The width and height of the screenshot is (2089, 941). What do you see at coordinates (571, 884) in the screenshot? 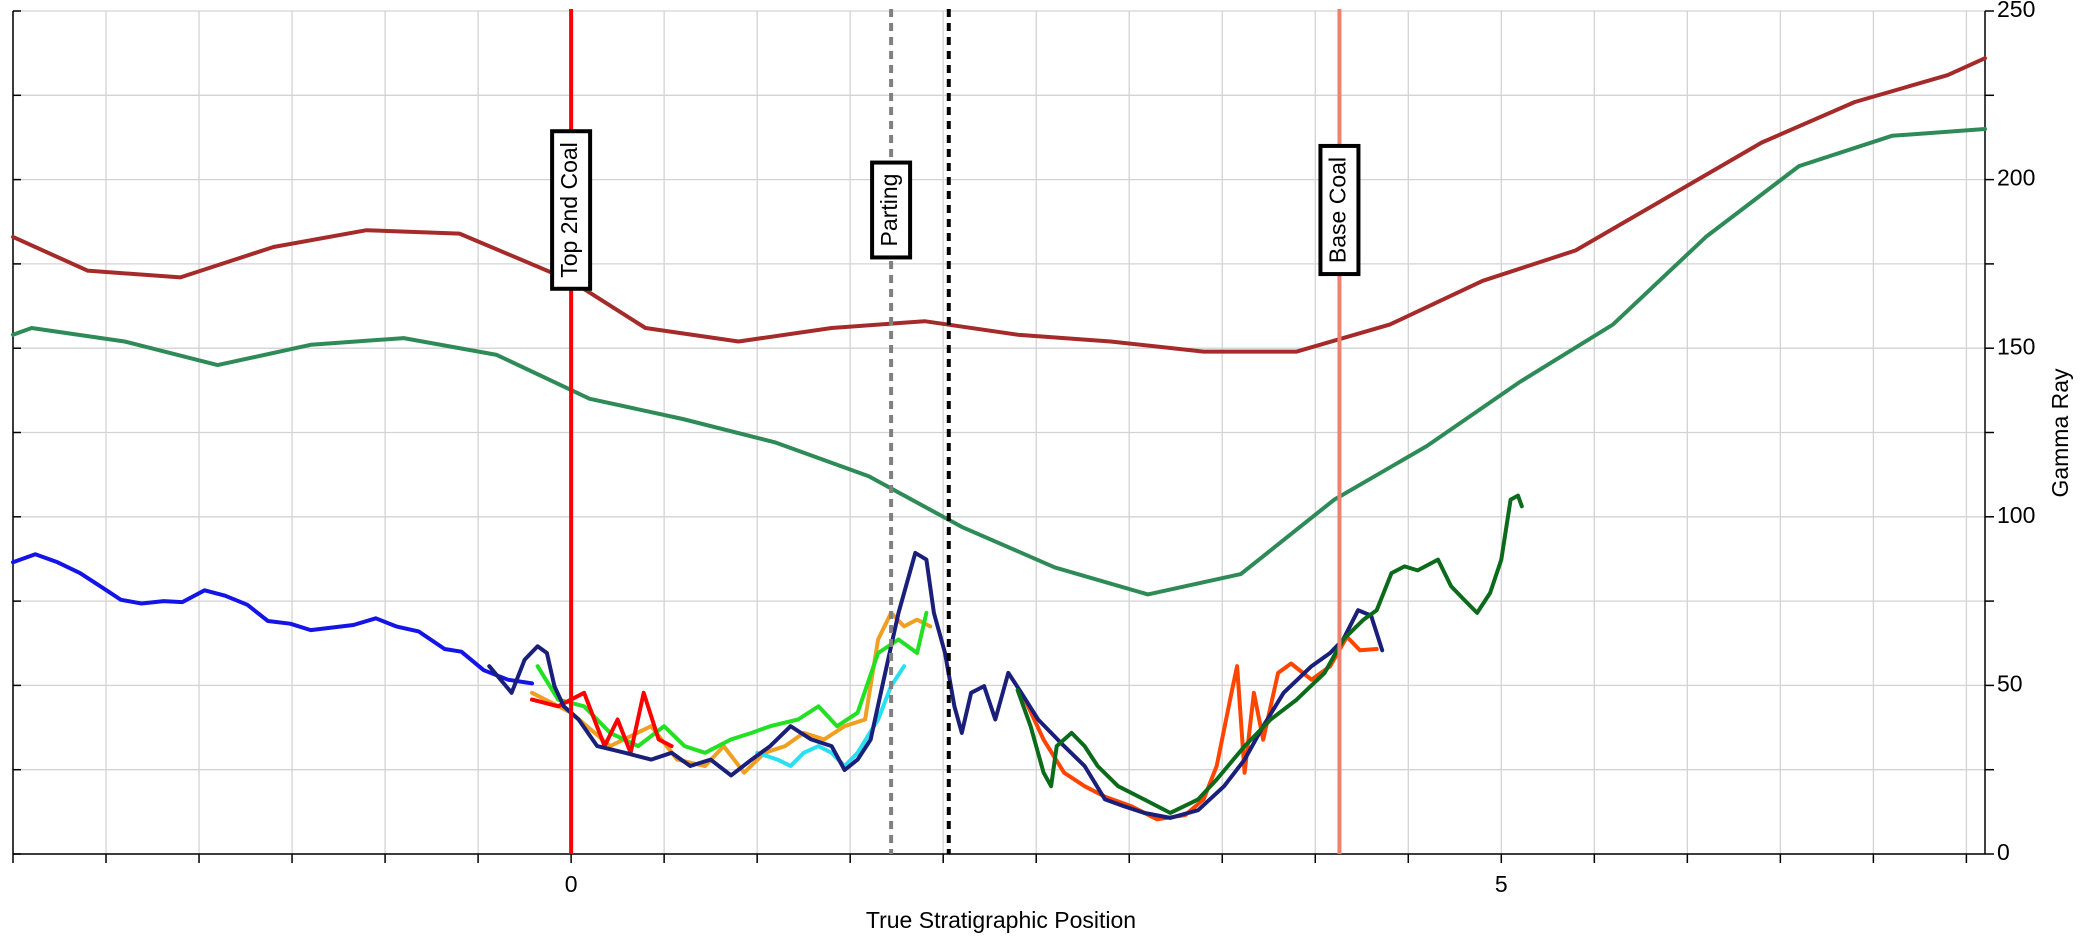
I see `x-tick-label: 0` at bounding box center [571, 884].